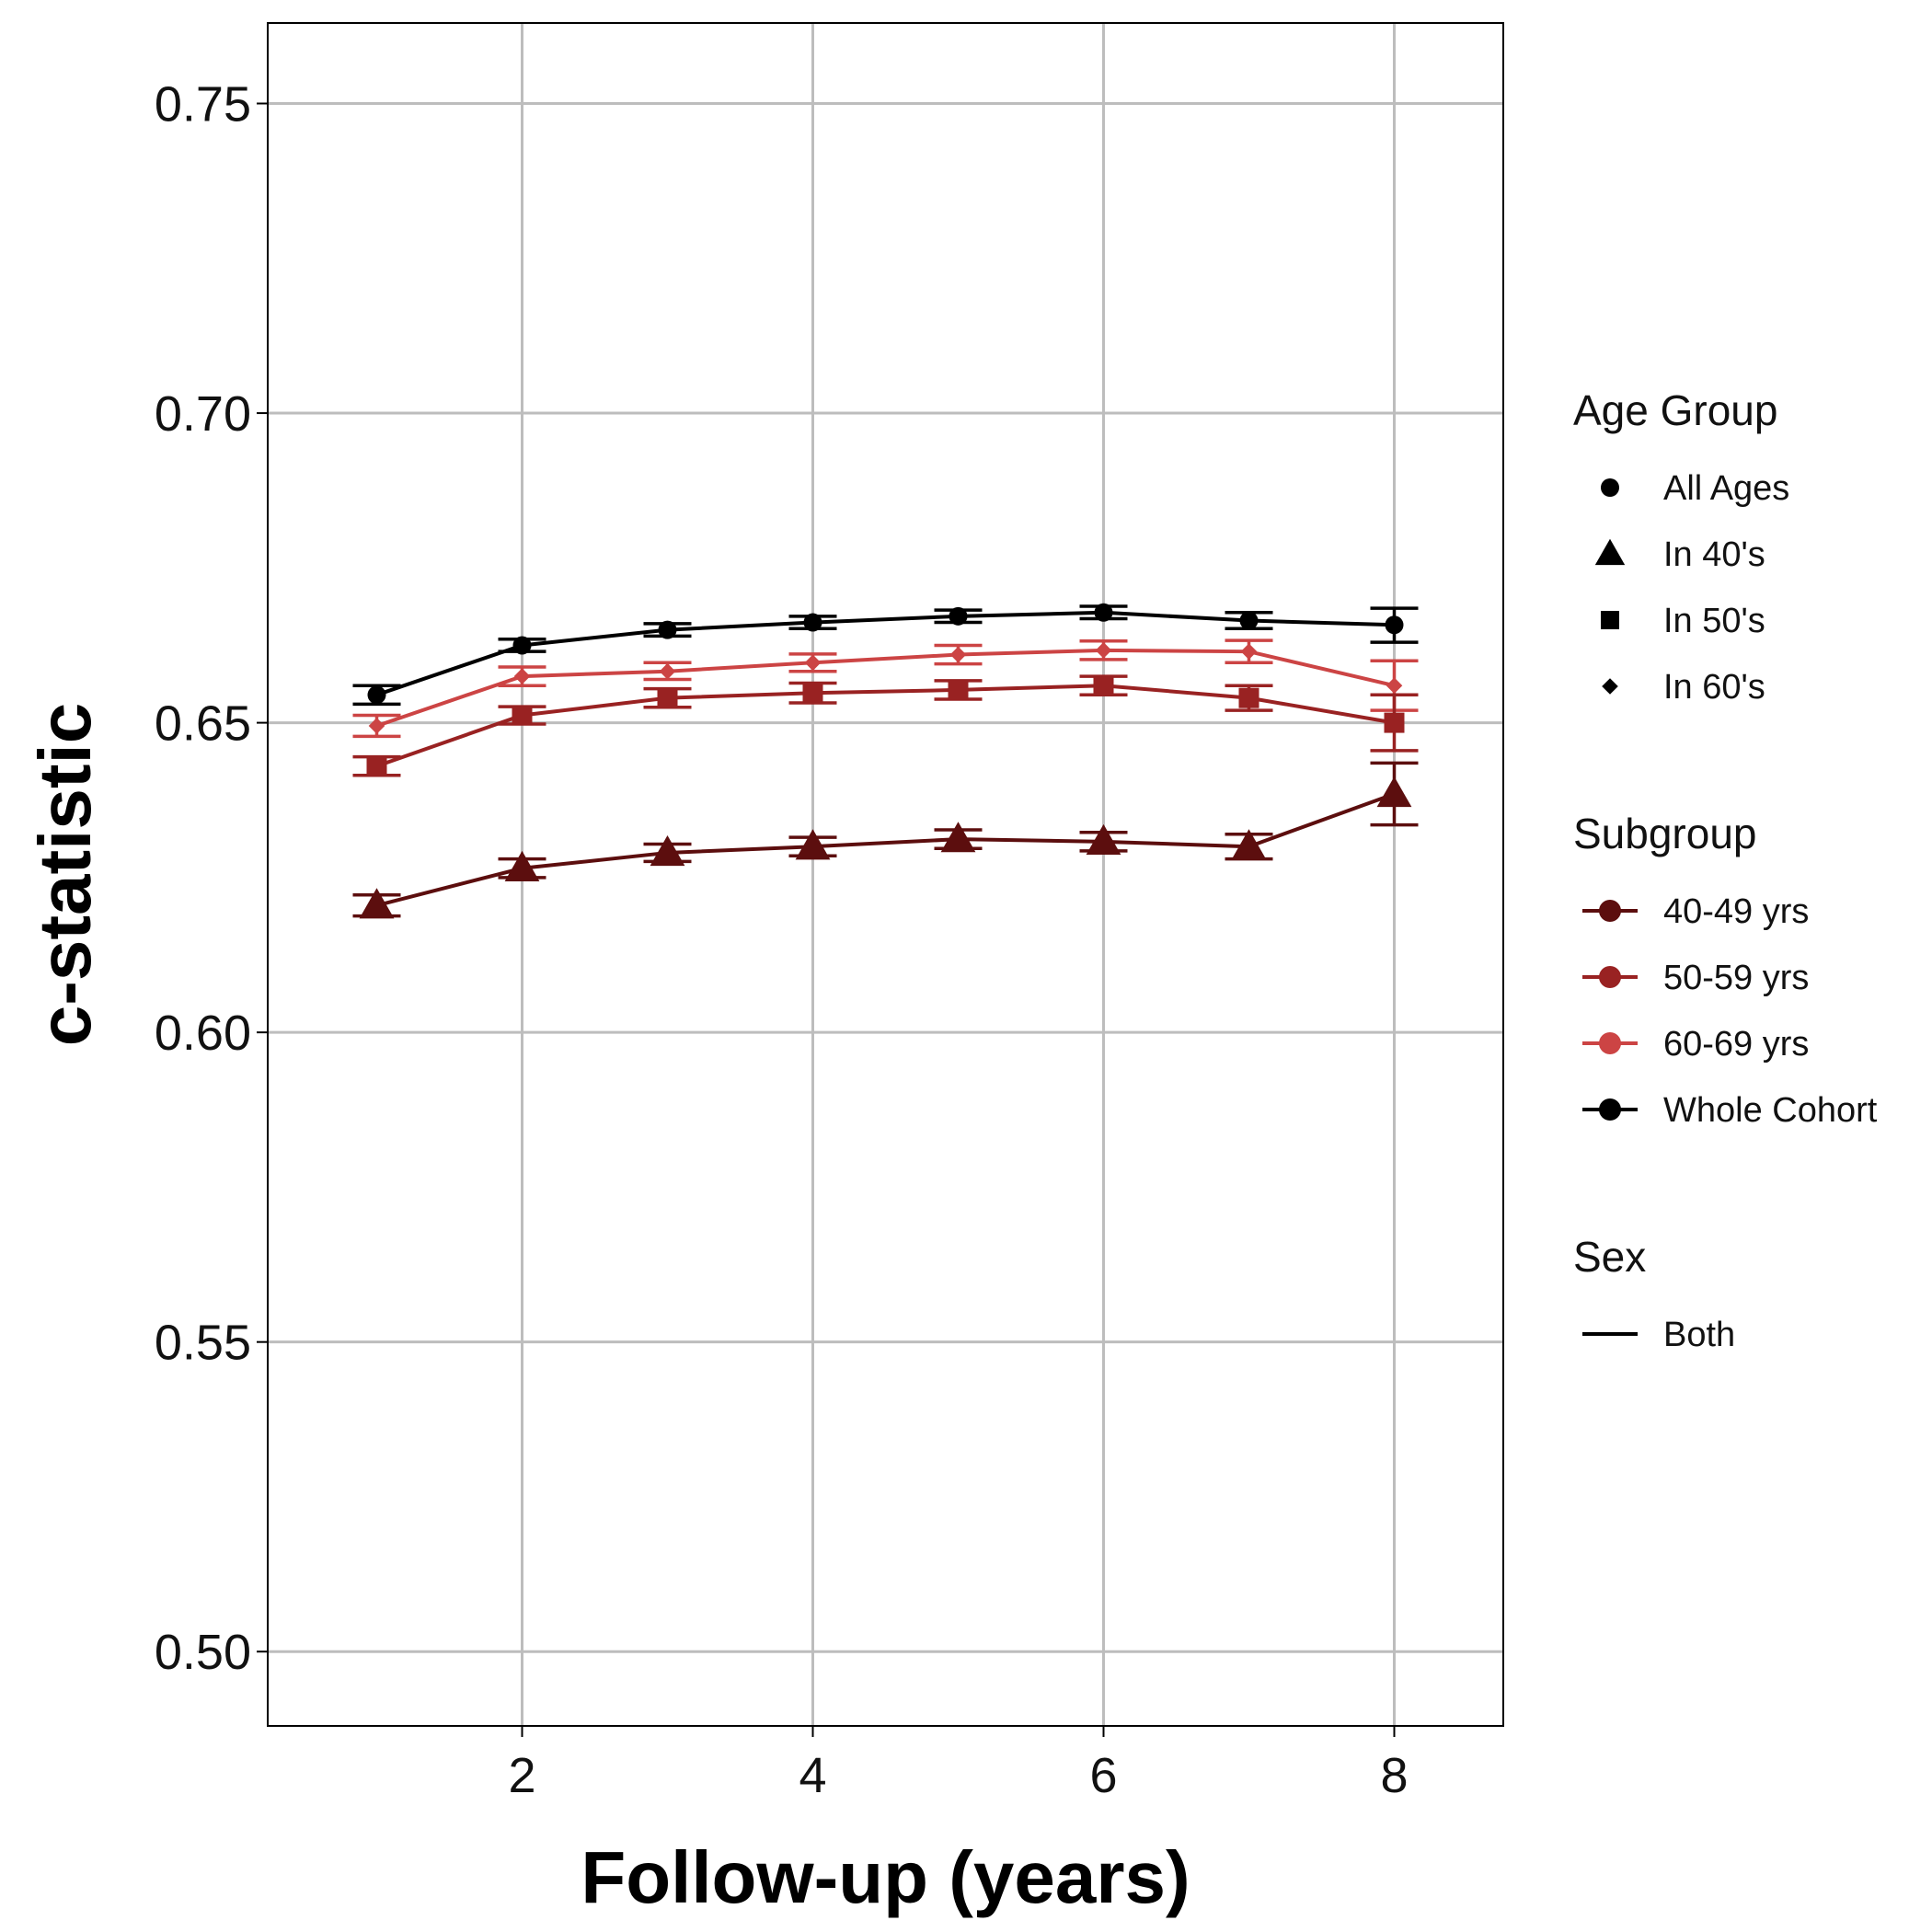 This screenshot has height=1932, width=1932. I want to click on series-whole-cohort, so click(885, 655).